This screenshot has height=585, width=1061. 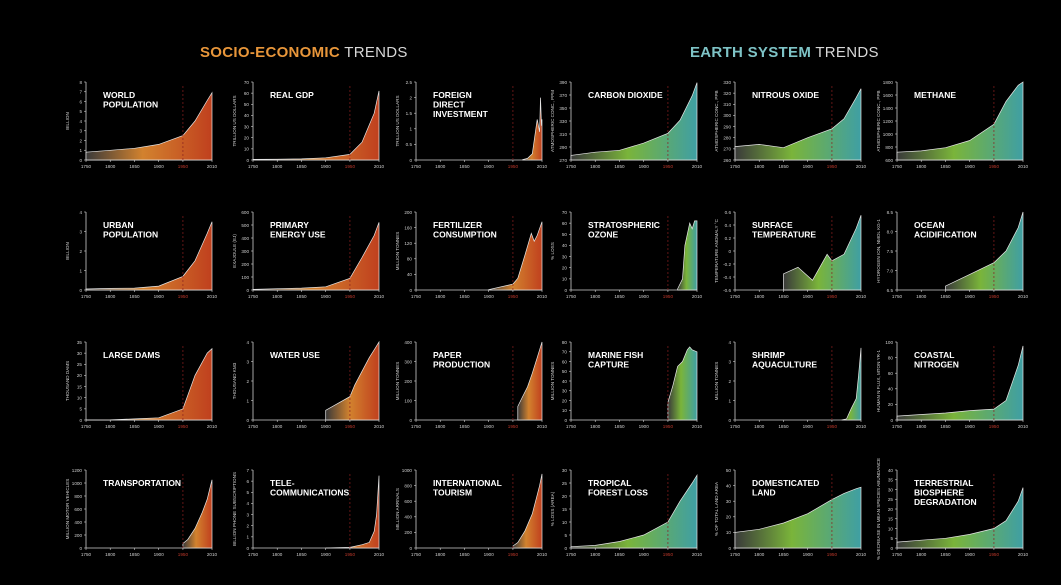 What do you see at coordinates (78, 496) in the screenshot?
I see `y-tick-label: 800` at bounding box center [78, 496].